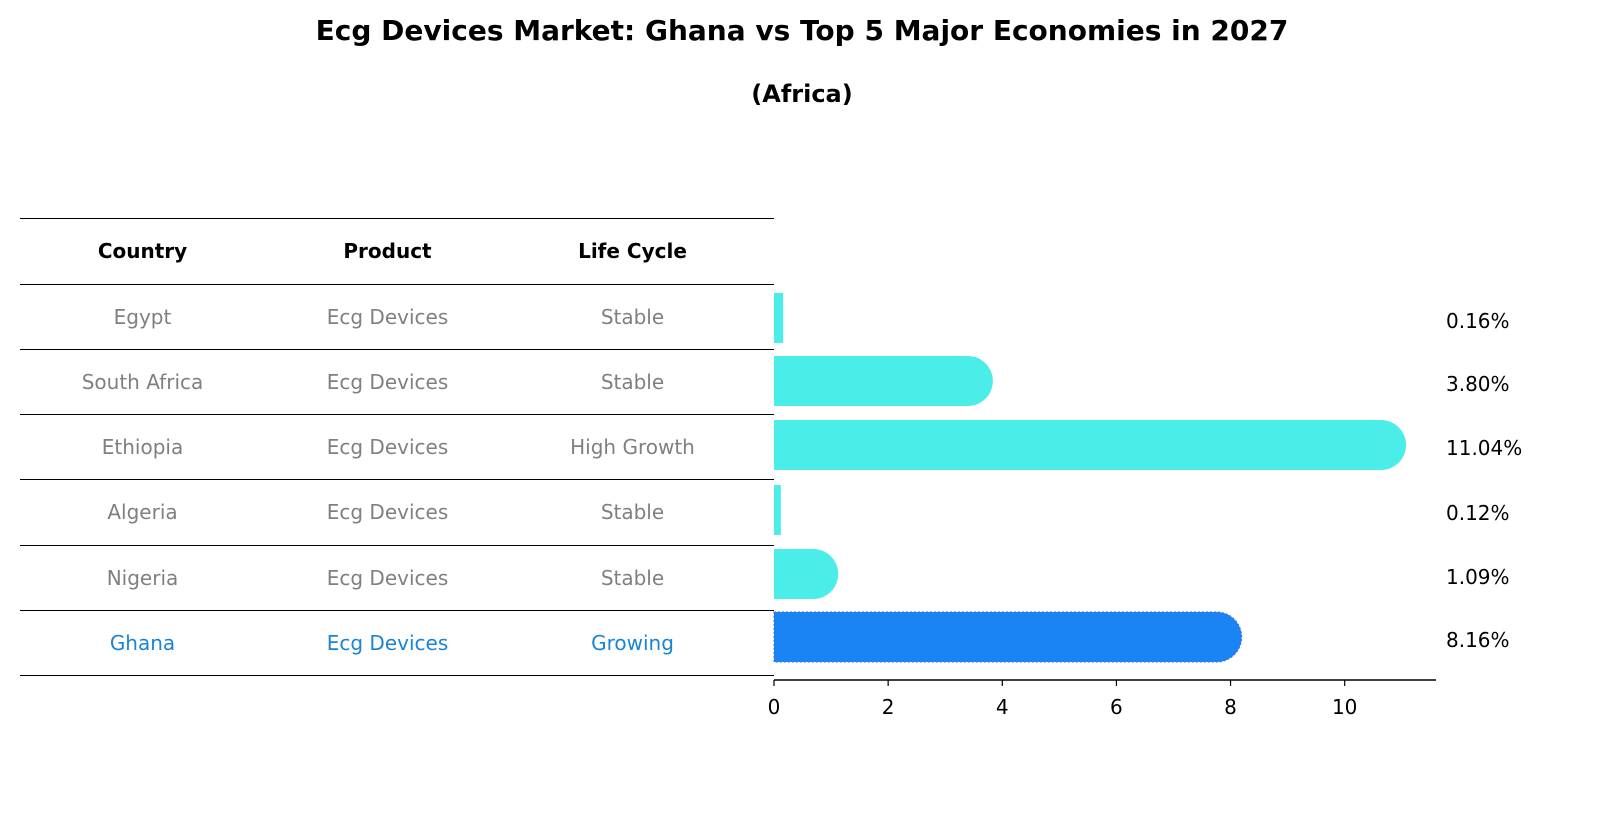  I want to click on bar-algeria, so click(777, 510).